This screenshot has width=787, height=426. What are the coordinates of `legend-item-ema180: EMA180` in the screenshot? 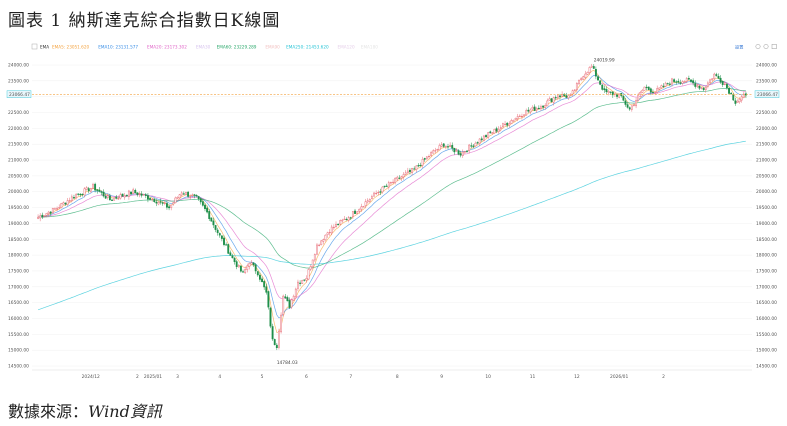 It's located at (369, 46).